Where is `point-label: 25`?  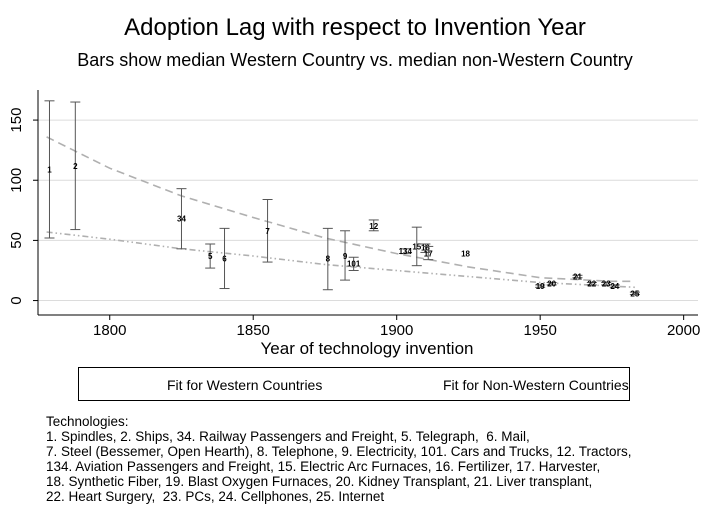 point-label: 25 is located at coordinates (634, 293).